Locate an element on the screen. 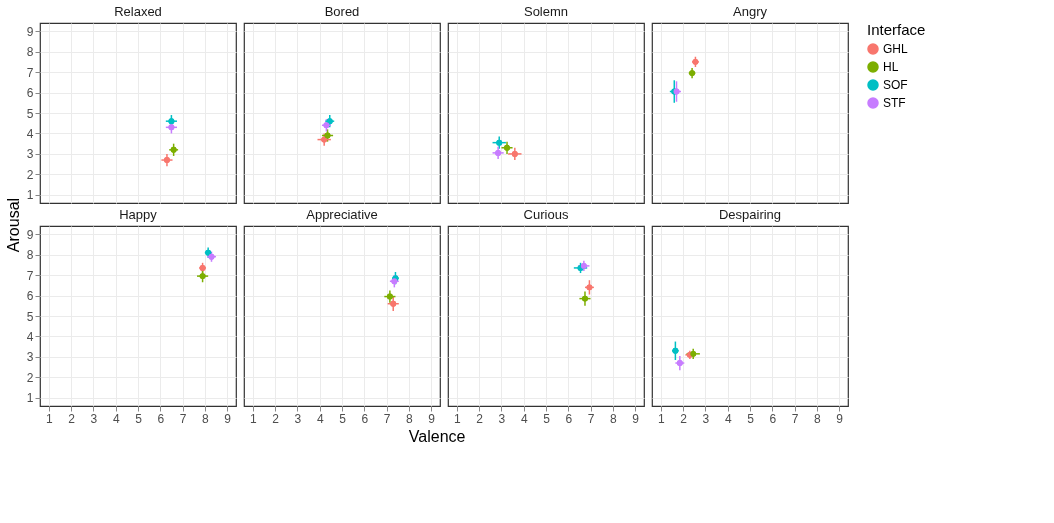  legend-label: GHL is located at coordinates (895, 49).